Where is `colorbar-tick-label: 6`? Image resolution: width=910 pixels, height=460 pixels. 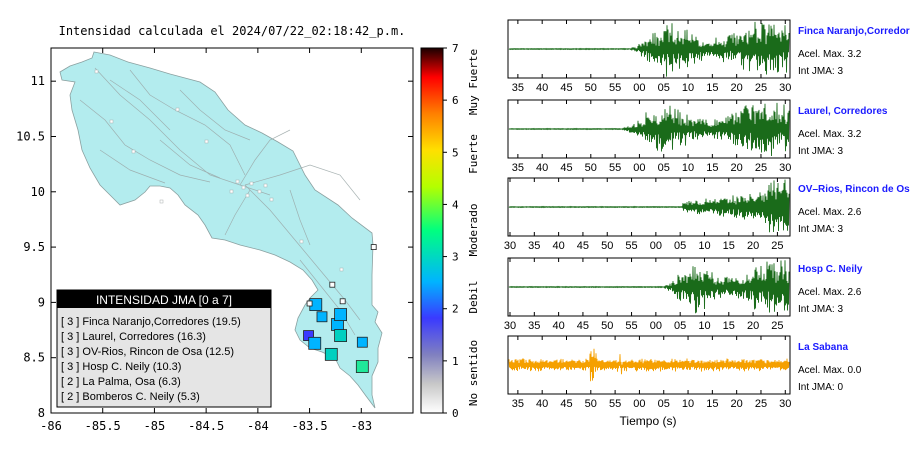 colorbar-tick-label: 6 is located at coordinates (455, 100).